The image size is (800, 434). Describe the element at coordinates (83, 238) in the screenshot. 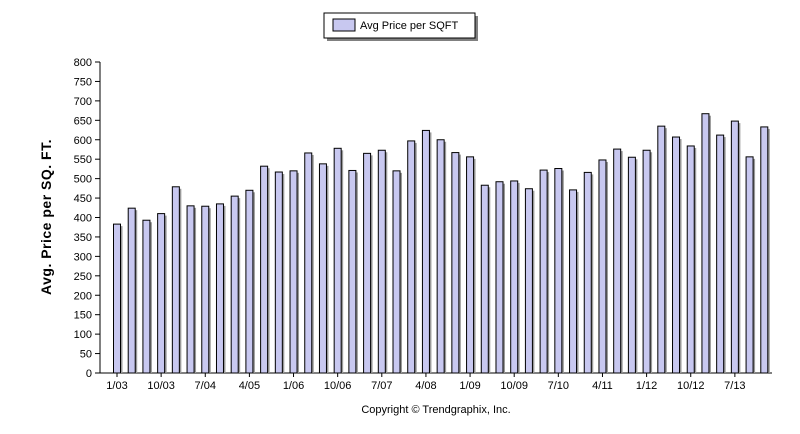

I see `y-tick-label: 350` at that location.